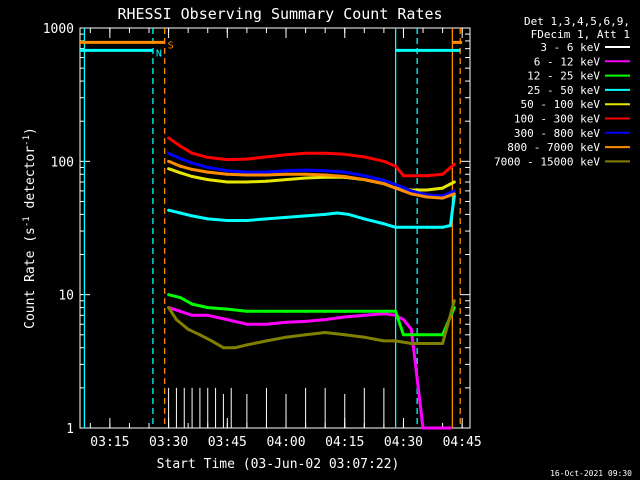  I want to click on legend-entry-1: 6 - 12 keV, so click(567, 61).